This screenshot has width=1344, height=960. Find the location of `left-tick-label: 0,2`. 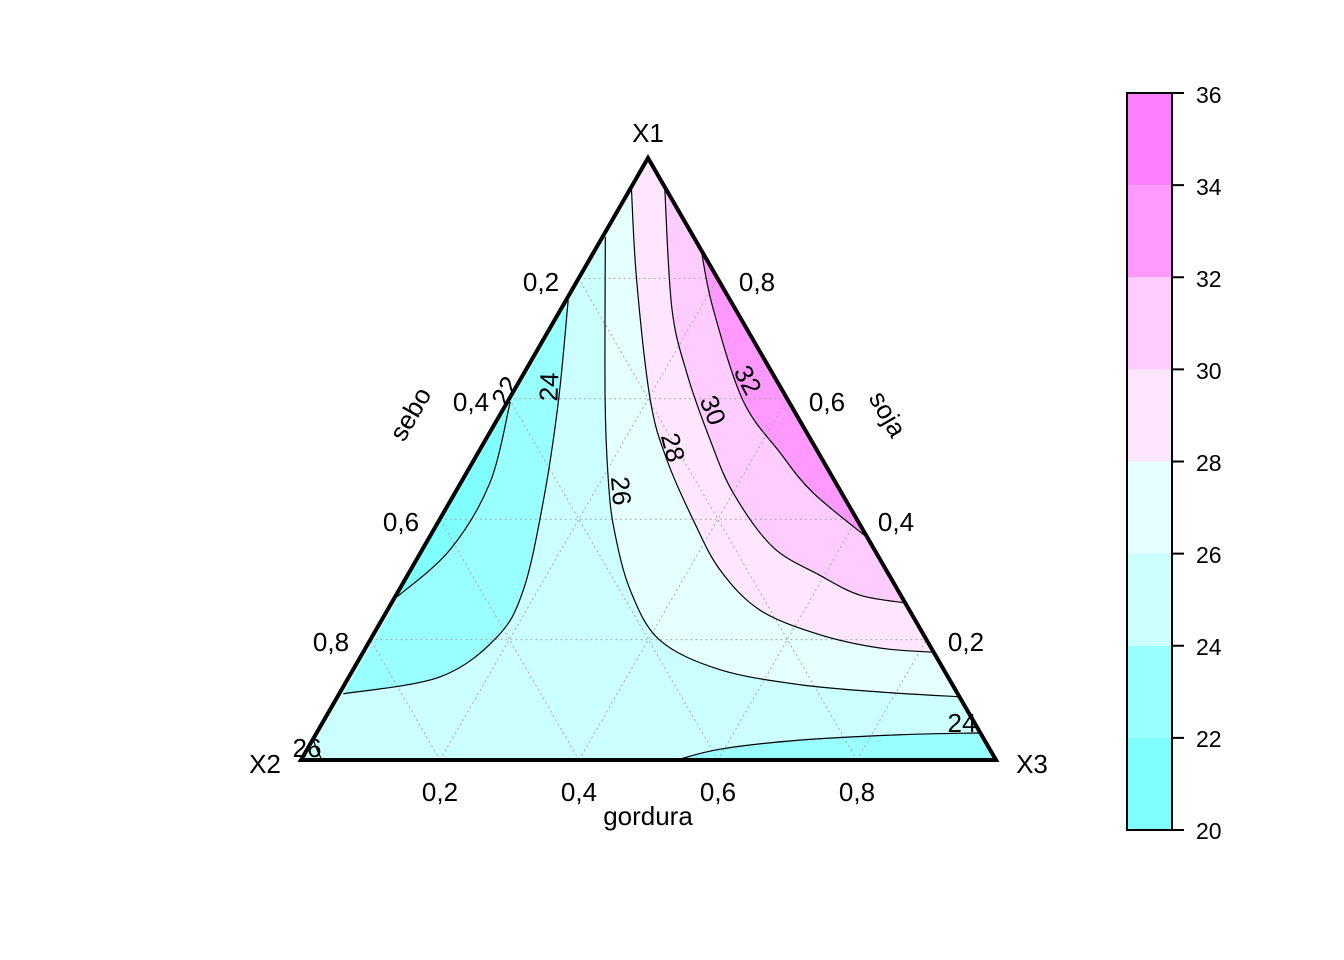

left-tick-label: 0,2 is located at coordinates (541, 282).